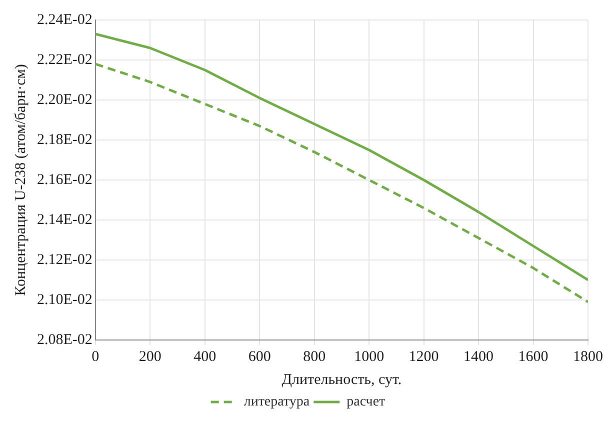 This screenshot has height=427, width=614. I want to click on y-tick-label: 2.16E-02, so click(64, 180).